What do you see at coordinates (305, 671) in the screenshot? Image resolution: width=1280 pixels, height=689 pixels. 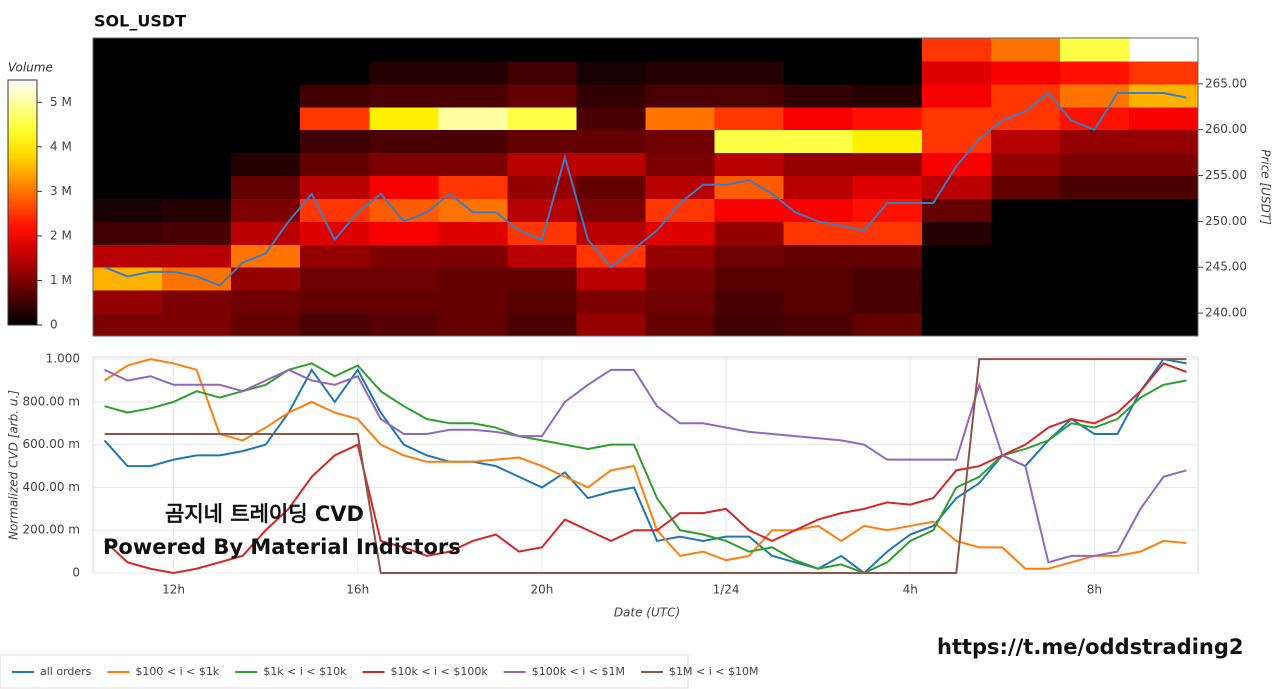 I see `legend-label: $1k < i < $10k` at bounding box center [305, 671].